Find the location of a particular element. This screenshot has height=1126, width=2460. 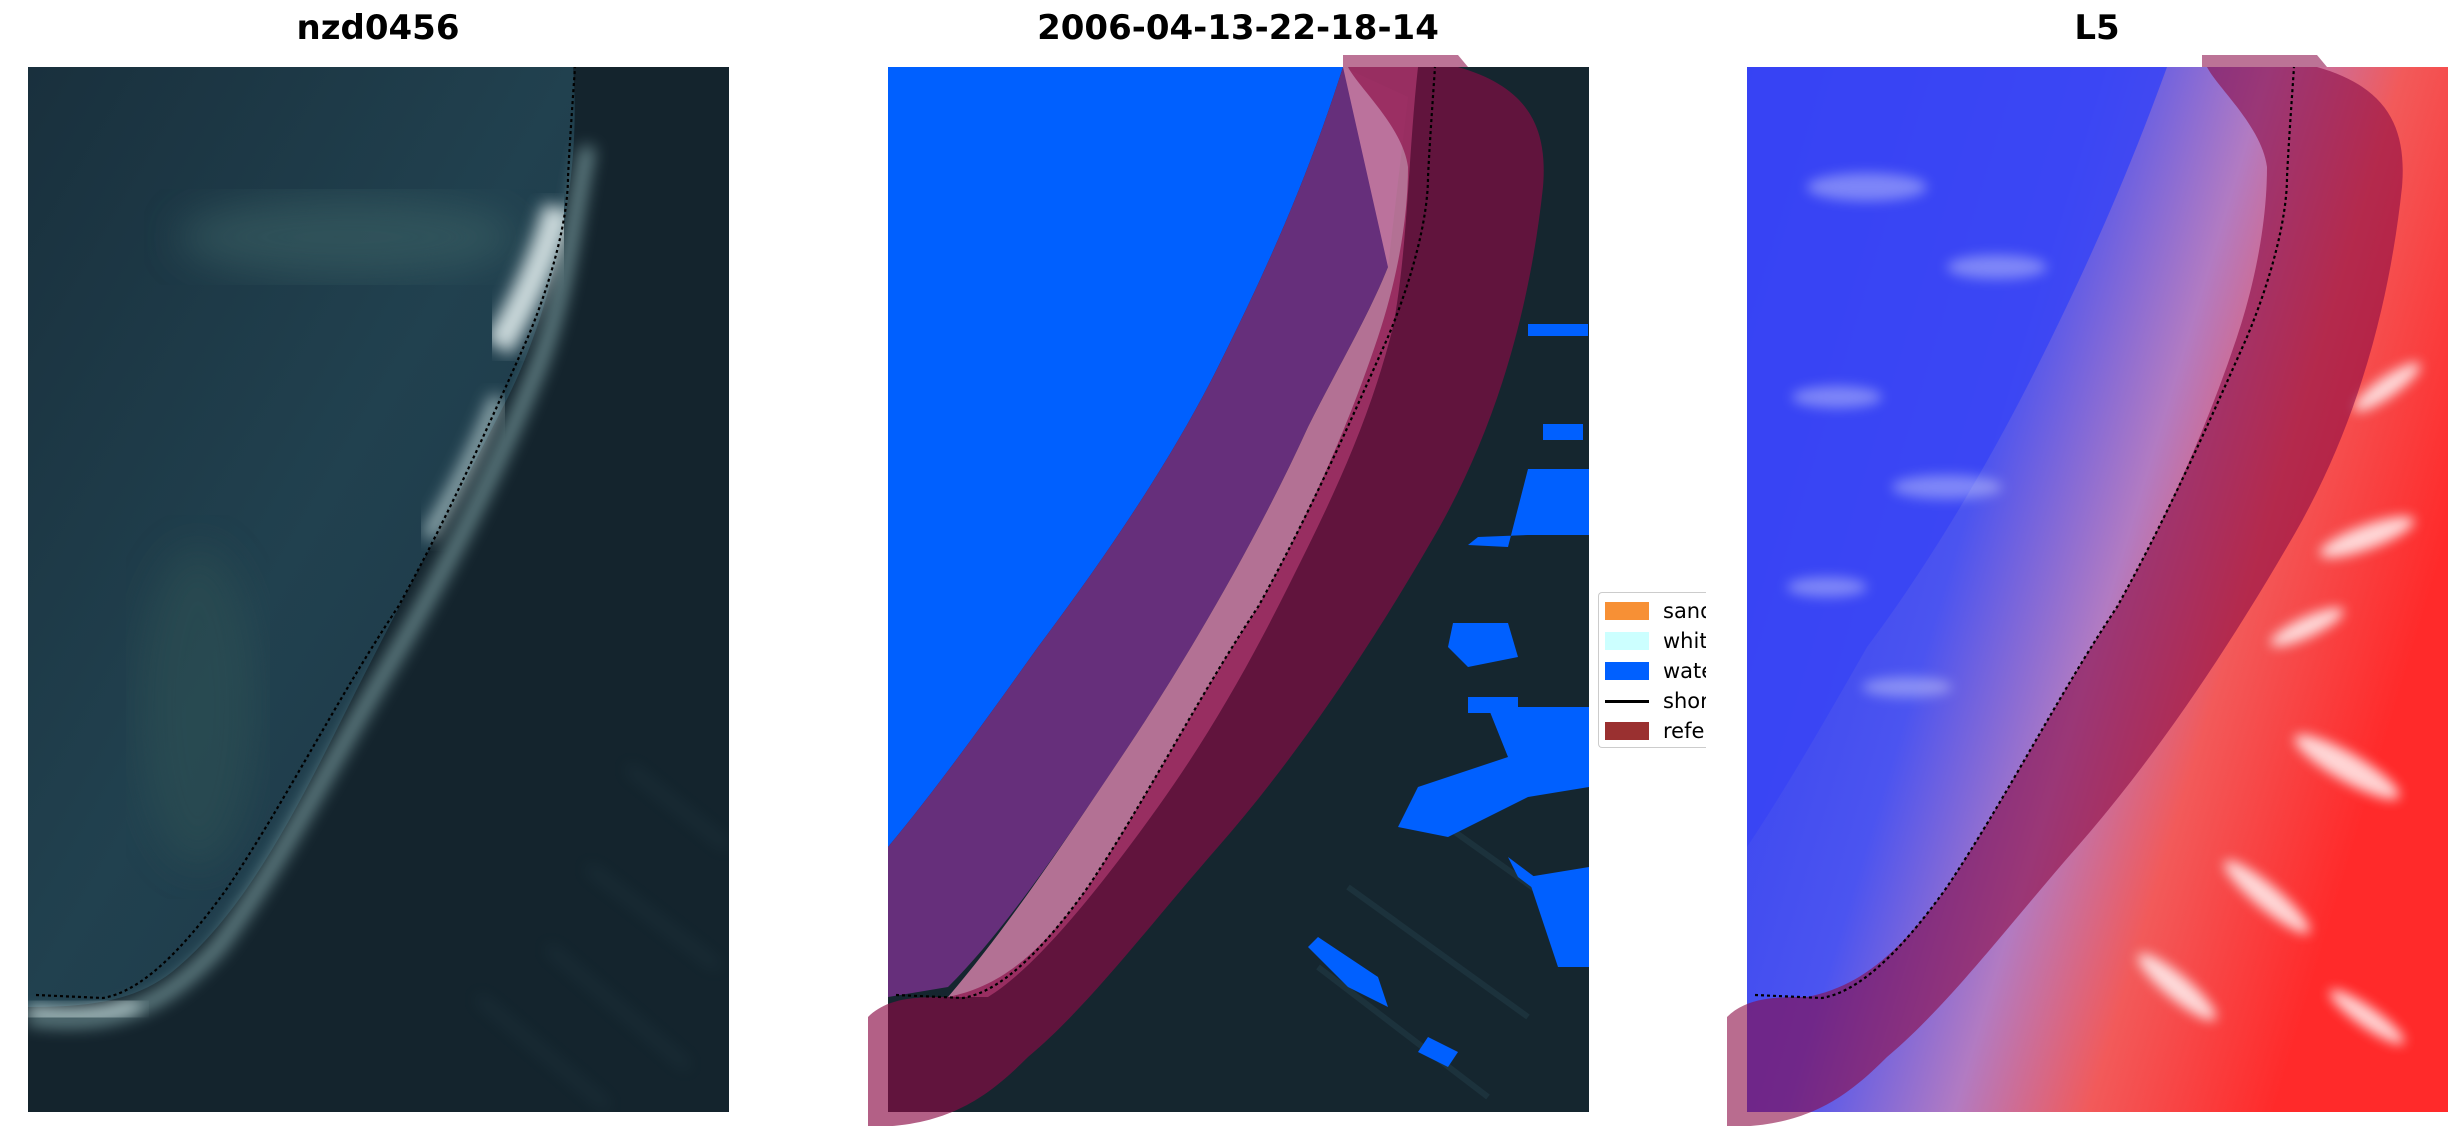

legend-item-sand: sand is located at coordinates (1655, 611).